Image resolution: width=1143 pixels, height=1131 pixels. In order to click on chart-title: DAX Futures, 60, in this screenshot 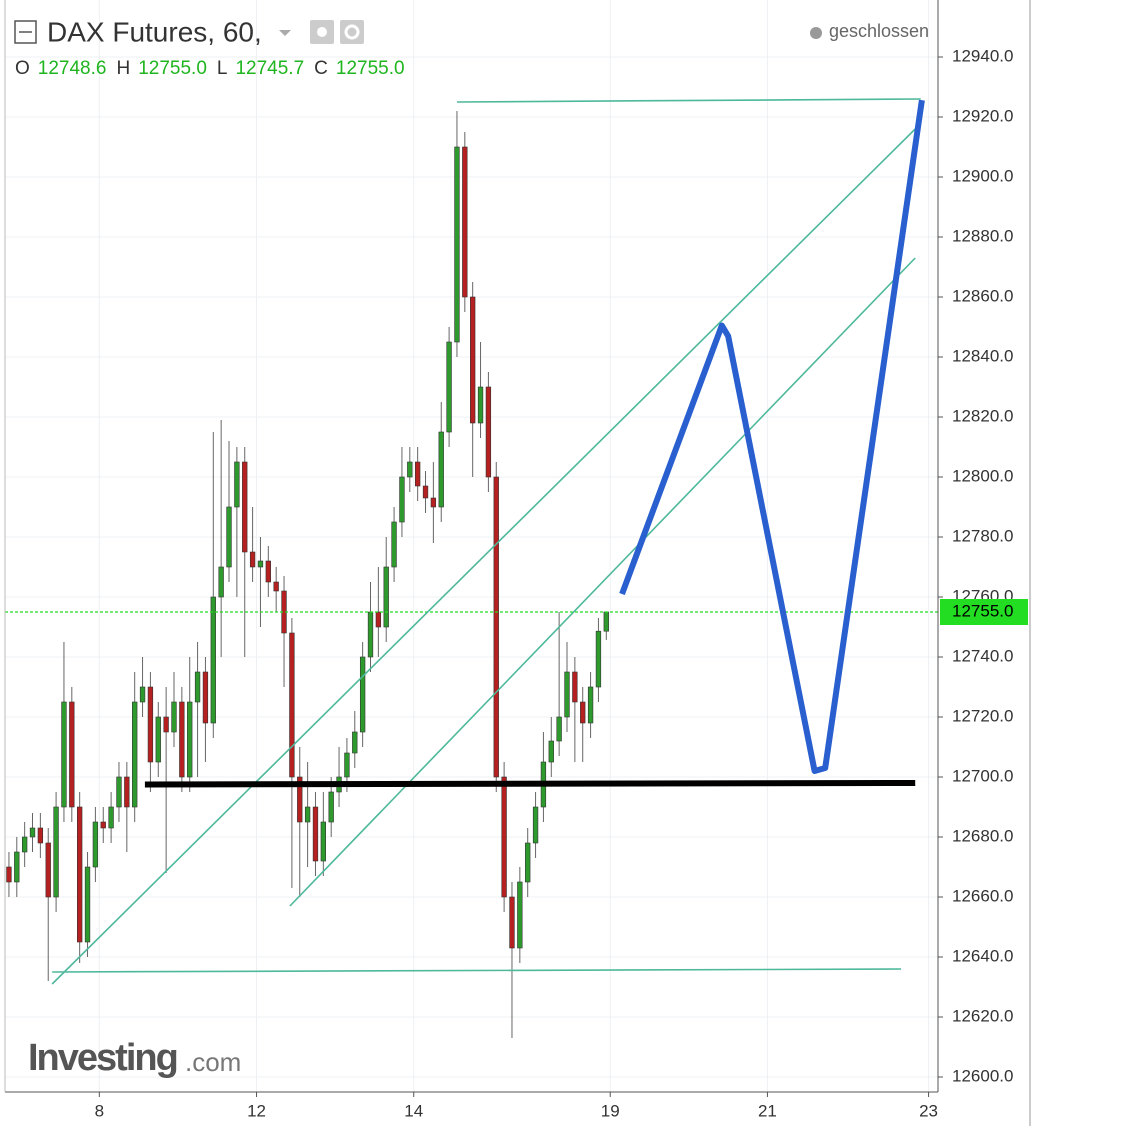, I will do `click(154, 31)`.